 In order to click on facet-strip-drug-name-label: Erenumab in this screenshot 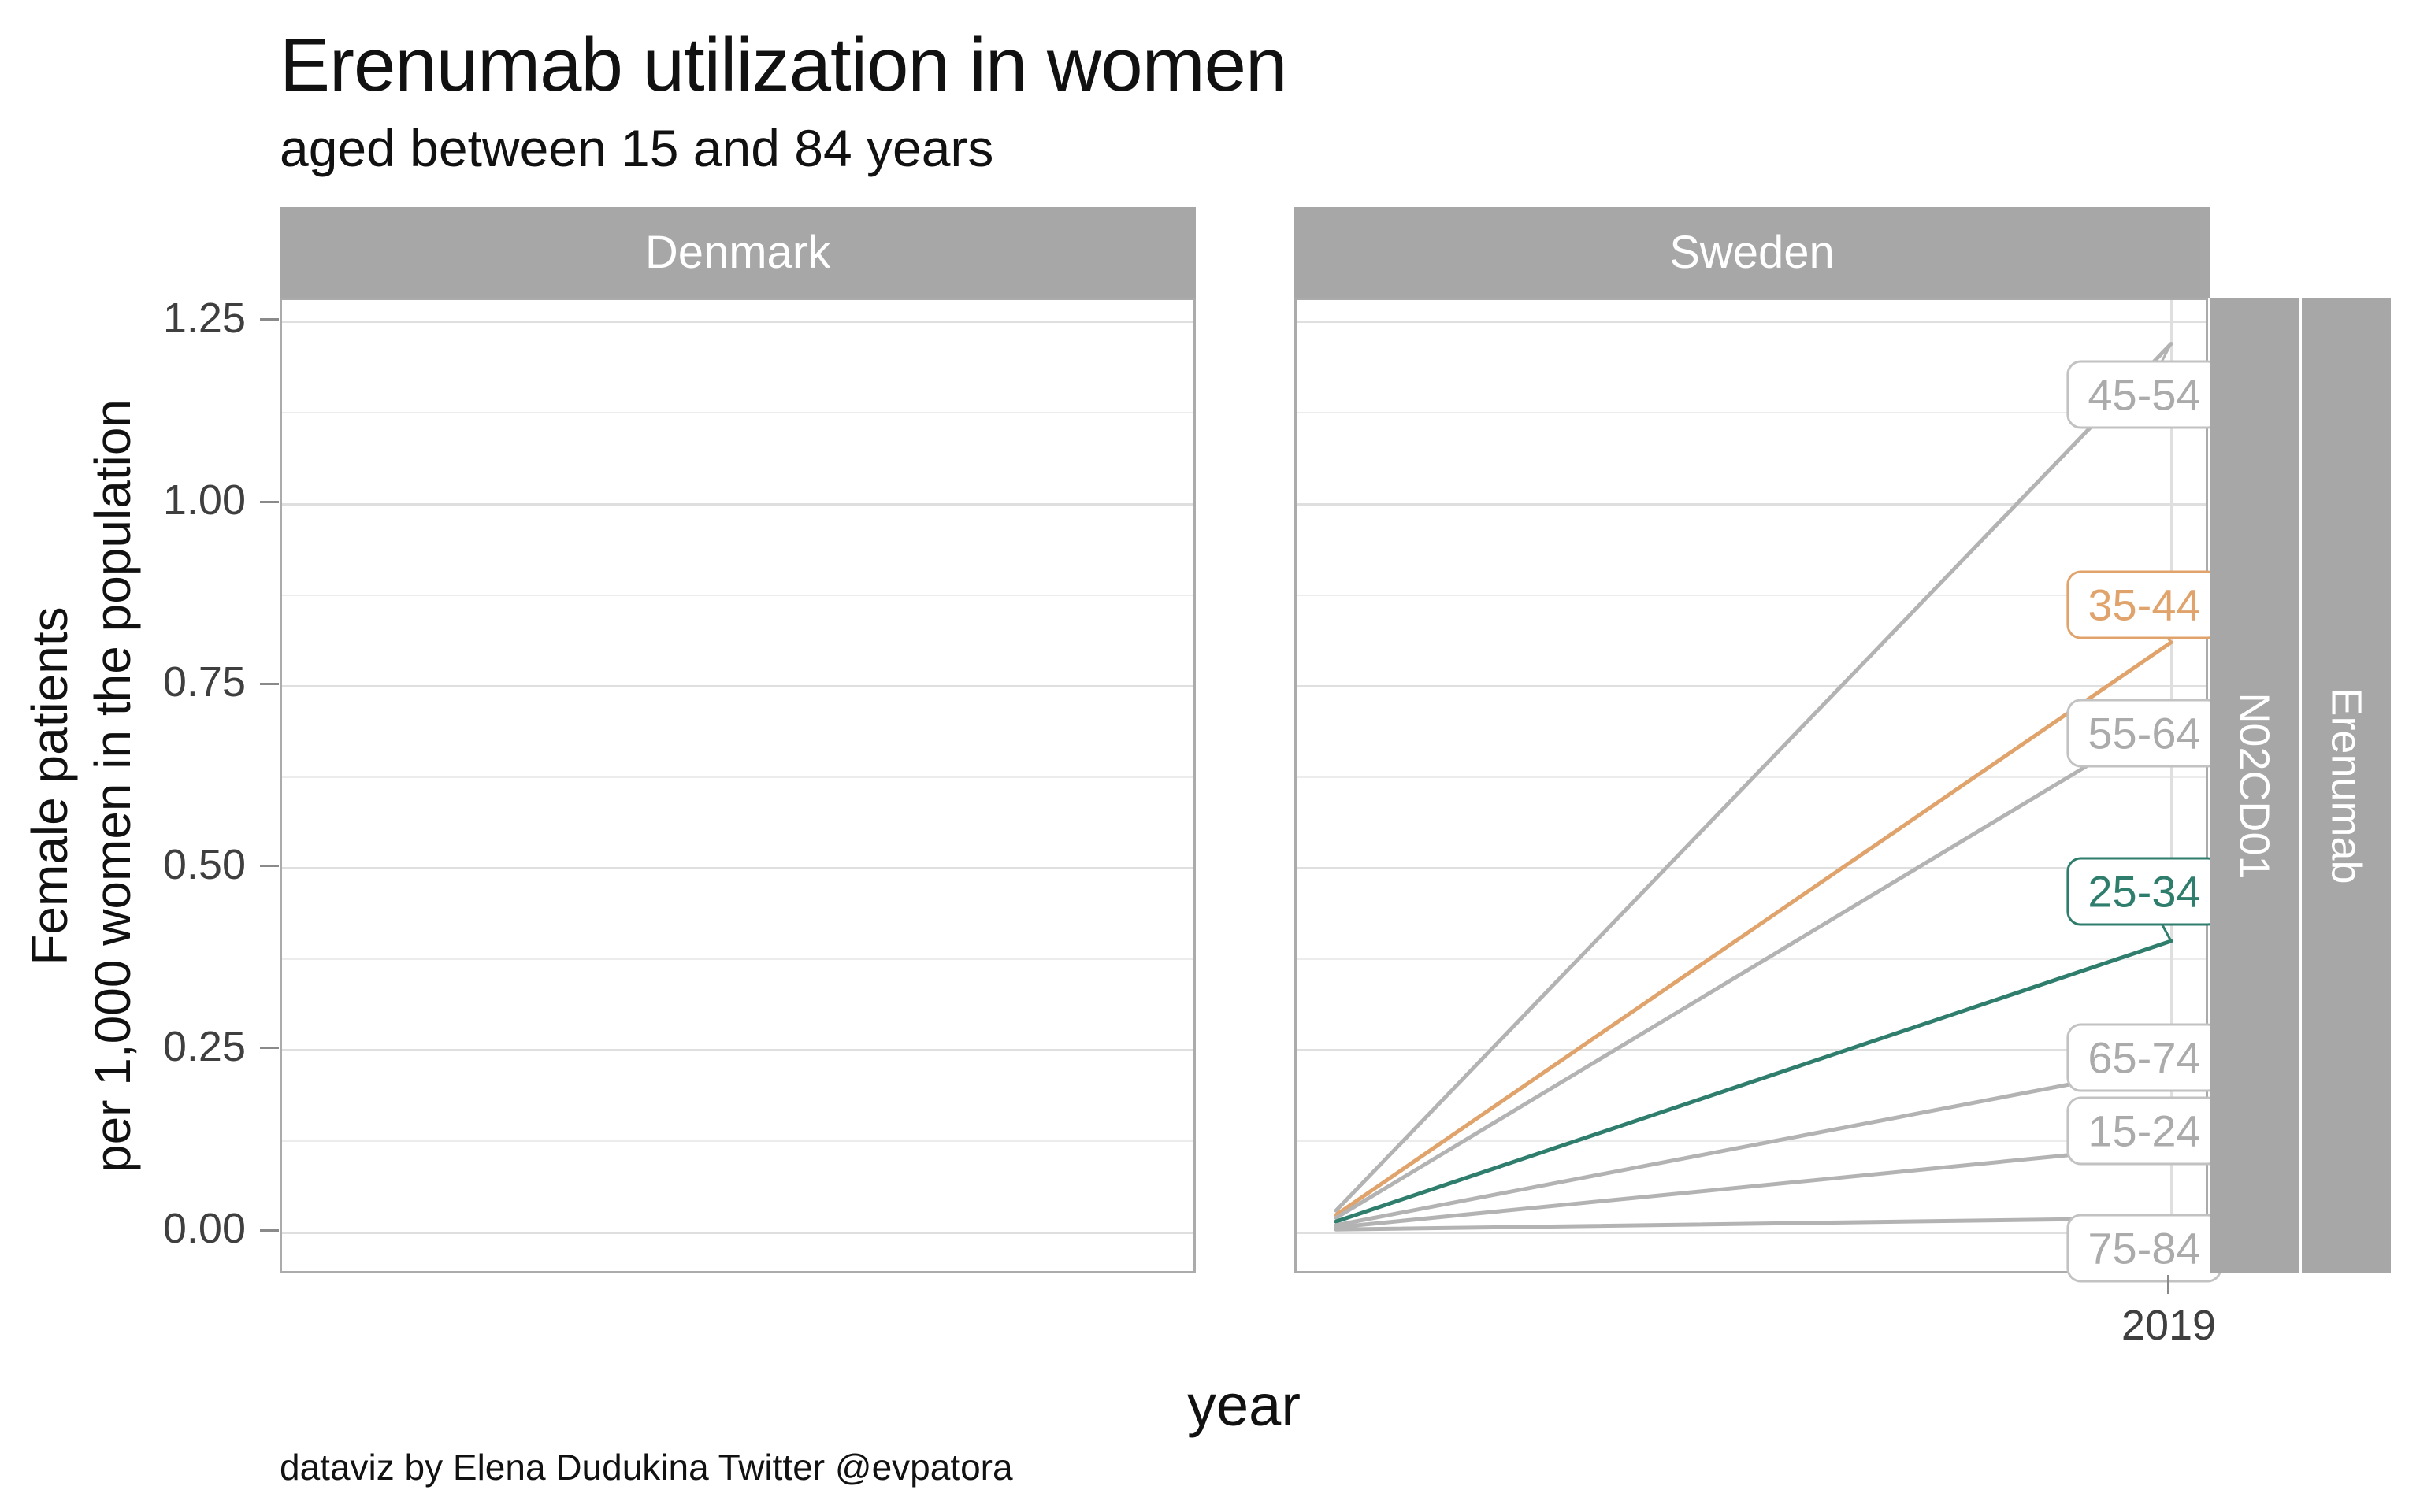, I will do `click(2346, 785)`.